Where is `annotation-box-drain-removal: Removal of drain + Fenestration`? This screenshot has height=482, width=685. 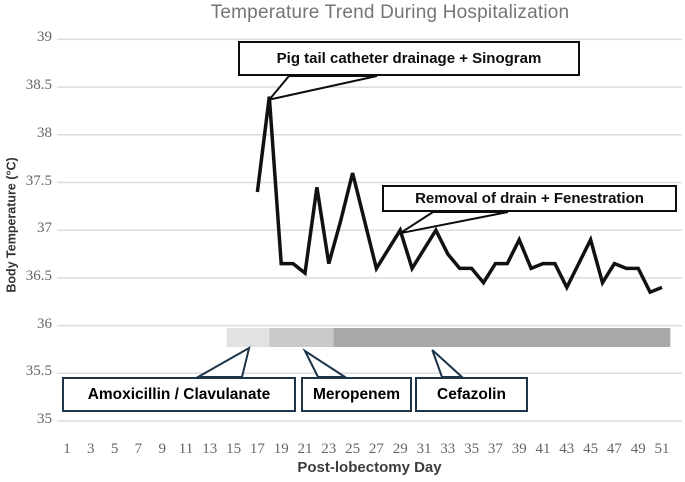
annotation-box-drain-removal: Removal of drain + Fenestration is located at coordinates (529, 198).